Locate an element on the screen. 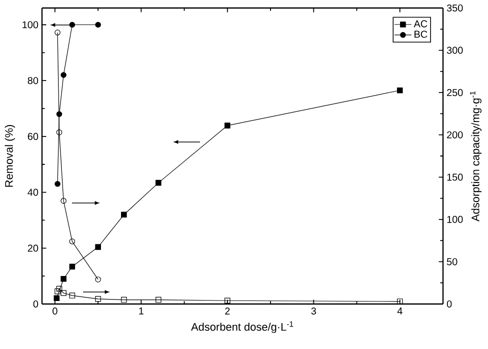 Image resolution: width=488 pixels, height=349 pixels. legend-label: AC is located at coordinates (421, 24).